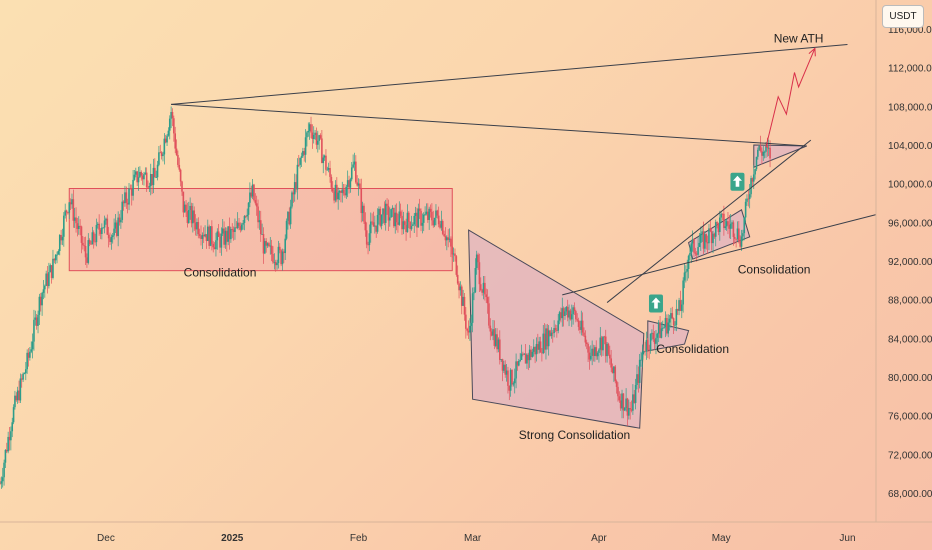 This screenshot has height=550, width=932. I want to click on price-tick-label: 96,000.00, so click(910, 223).